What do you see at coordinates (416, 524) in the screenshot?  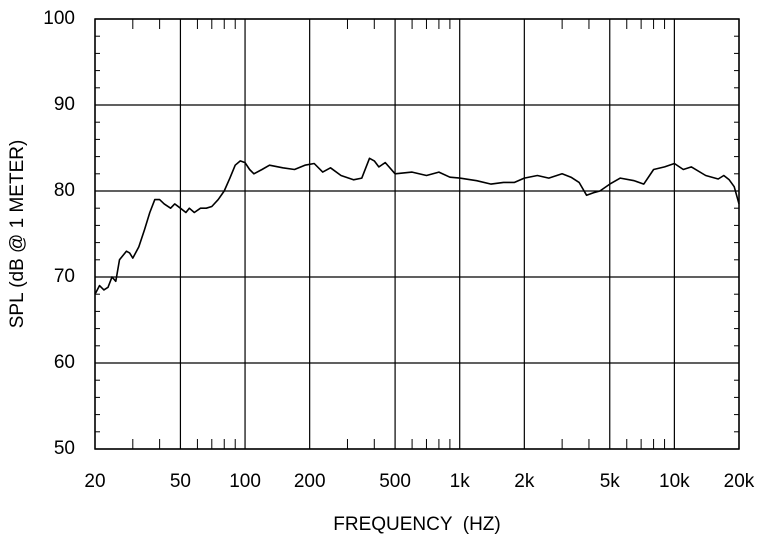 I see `x-axis-title: FREQUENCY (HZ)` at bounding box center [416, 524].